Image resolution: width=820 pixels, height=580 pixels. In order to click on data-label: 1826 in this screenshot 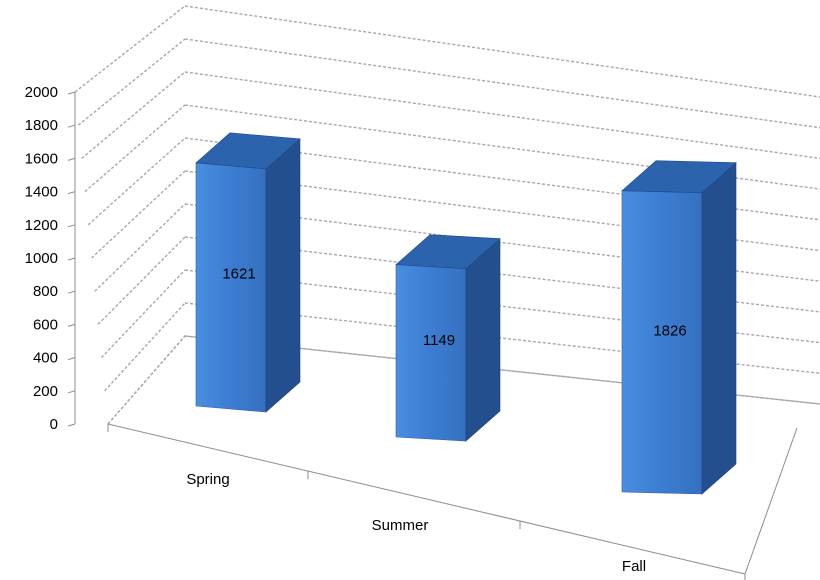, I will do `click(669, 330)`.